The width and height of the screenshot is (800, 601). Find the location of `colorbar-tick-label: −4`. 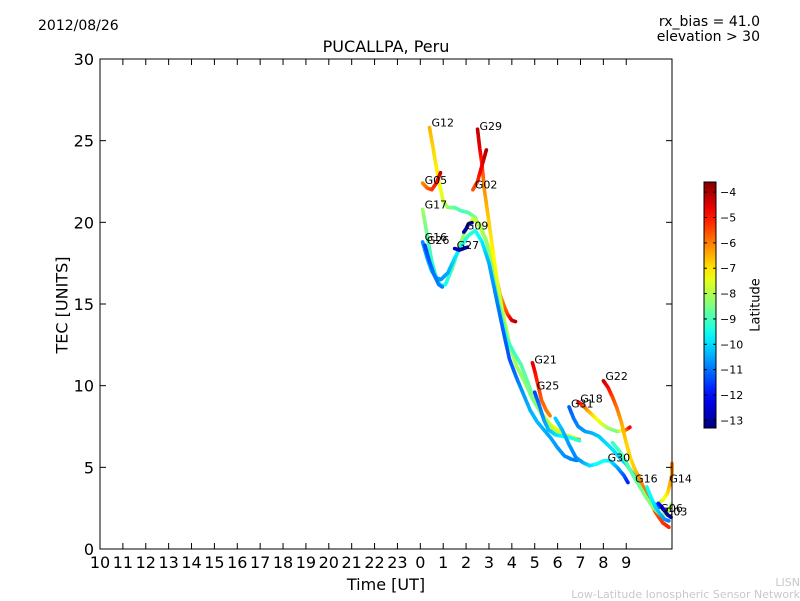

colorbar-tick-label: −4 is located at coordinates (728, 192).